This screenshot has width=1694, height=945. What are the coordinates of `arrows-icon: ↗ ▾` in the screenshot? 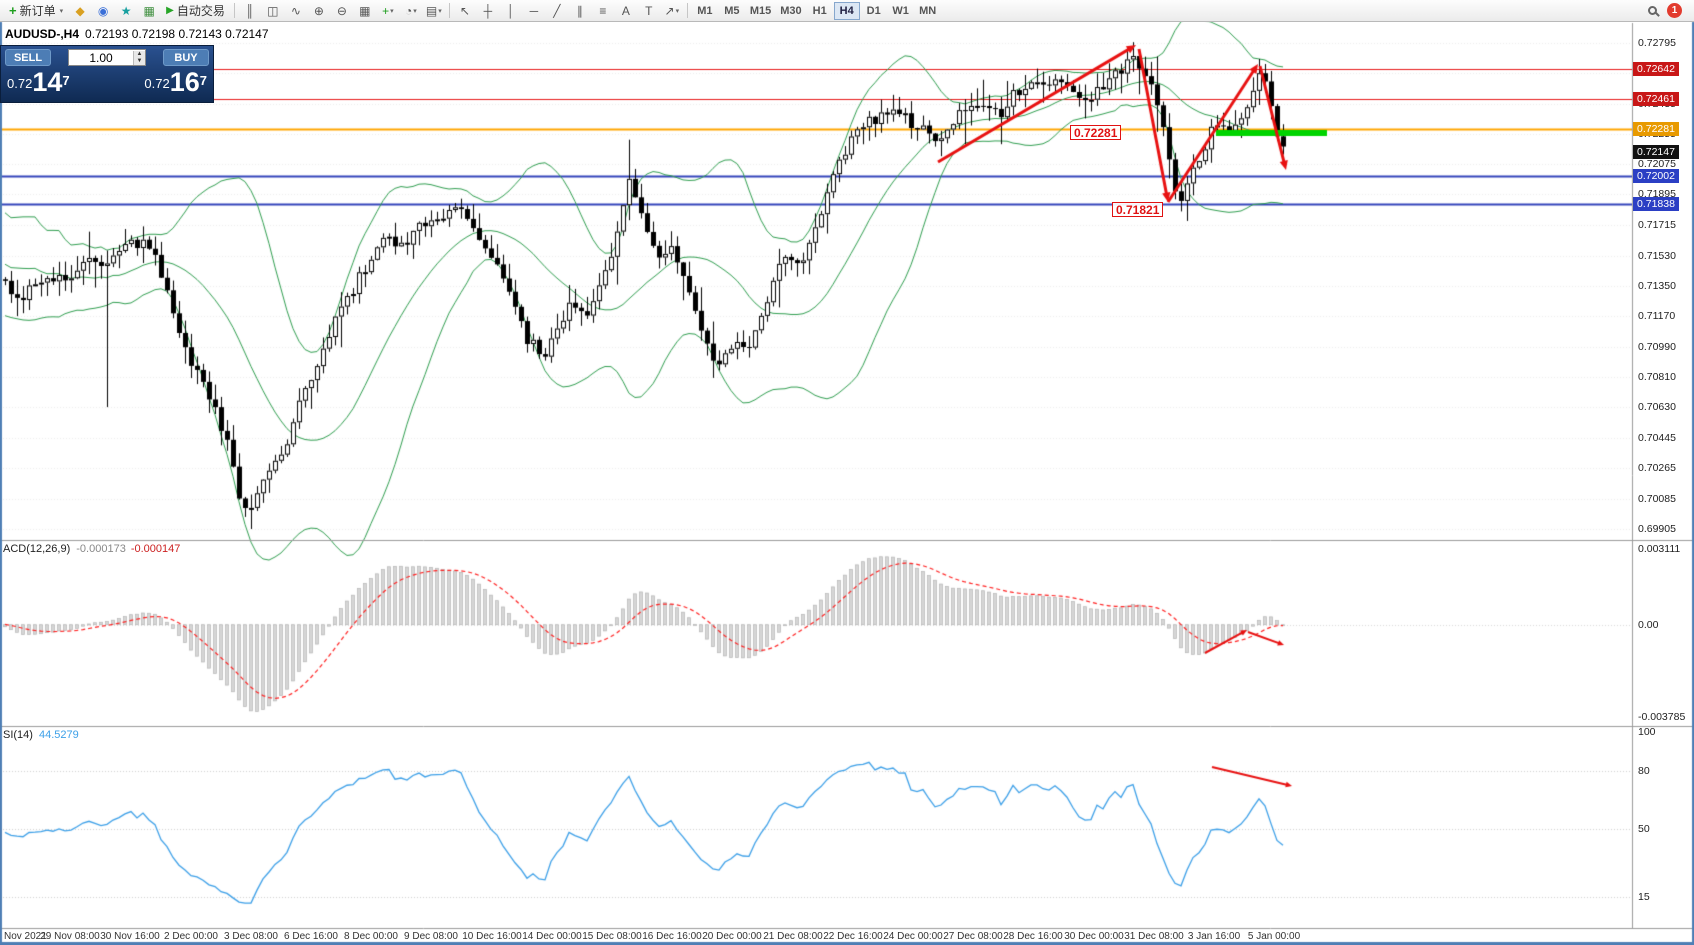 It's located at (672, 11).